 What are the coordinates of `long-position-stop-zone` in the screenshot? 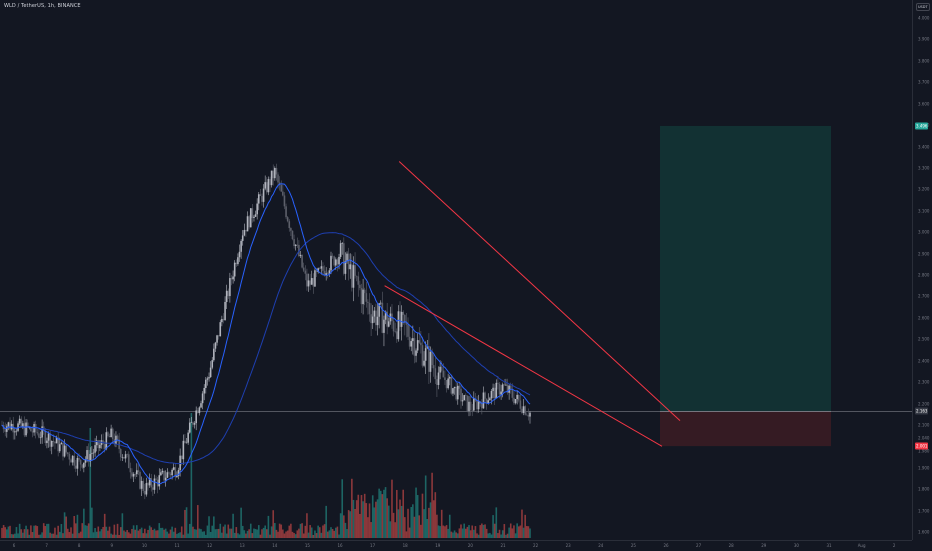 It's located at (745, 429).